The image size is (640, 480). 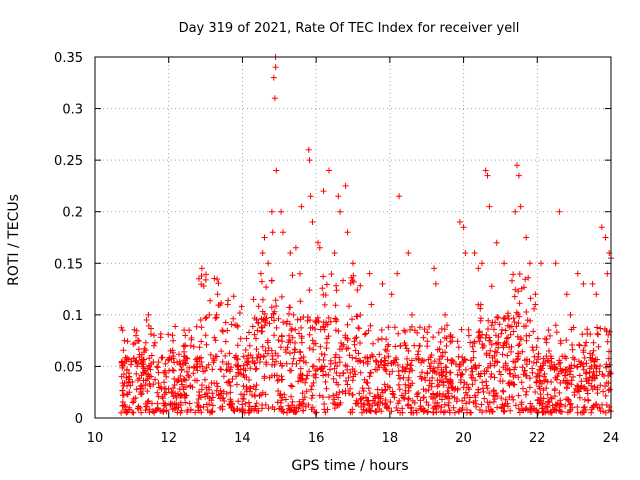 What do you see at coordinates (68, 239) in the screenshot?
I see `y-axis-tick-labels: 0 0.05 0.1 0.15 0.2 0.25 0.3 0.35` at bounding box center [68, 239].